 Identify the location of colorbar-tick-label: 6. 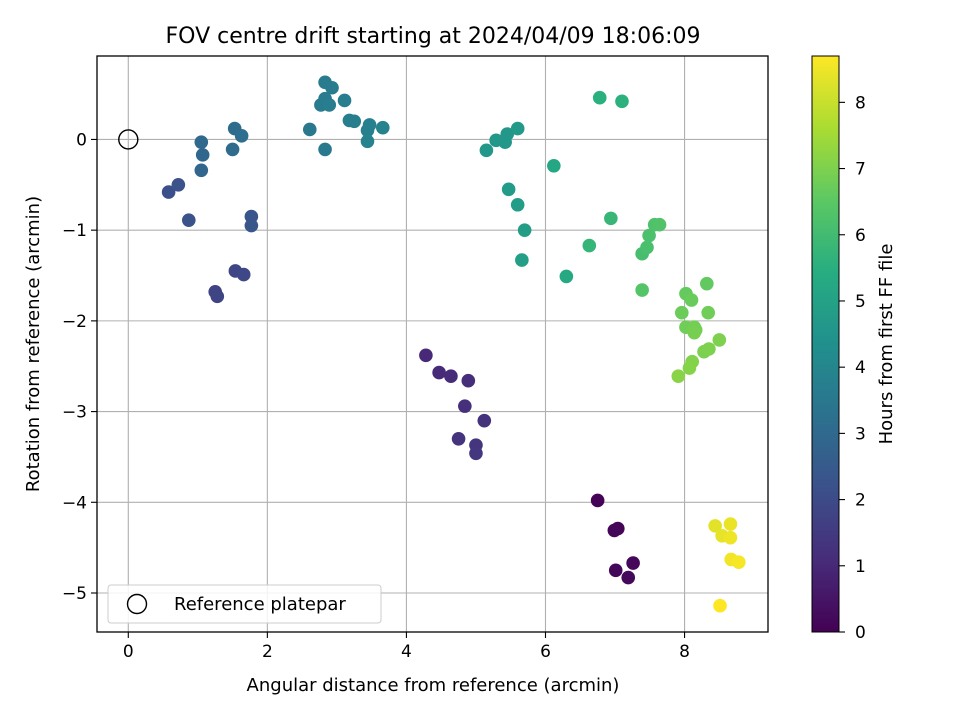
(860, 236).